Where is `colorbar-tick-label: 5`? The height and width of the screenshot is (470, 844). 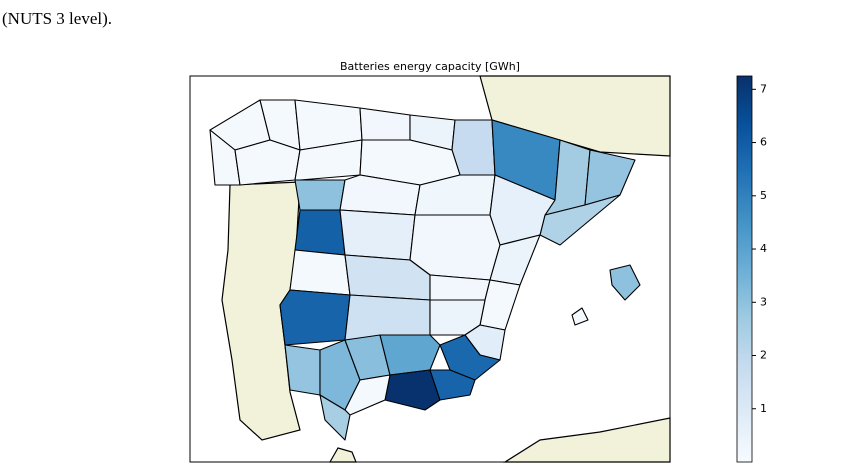
colorbar-tick-label: 5 is located at coordinates (763, 195).